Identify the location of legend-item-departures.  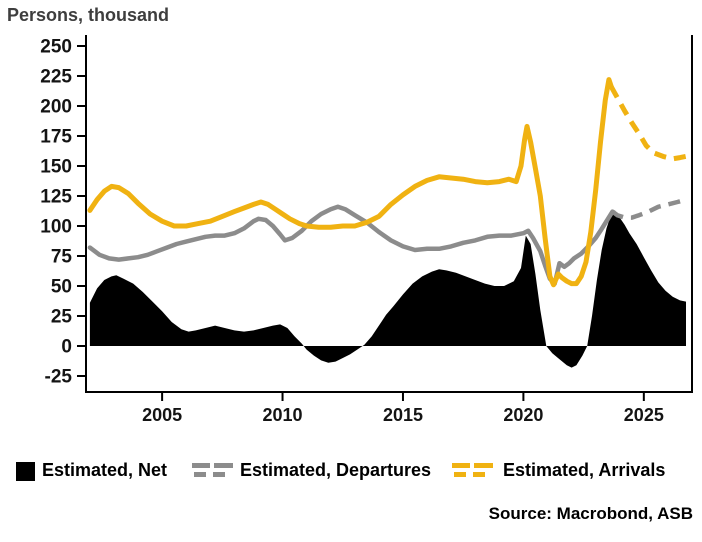
(212, 470).